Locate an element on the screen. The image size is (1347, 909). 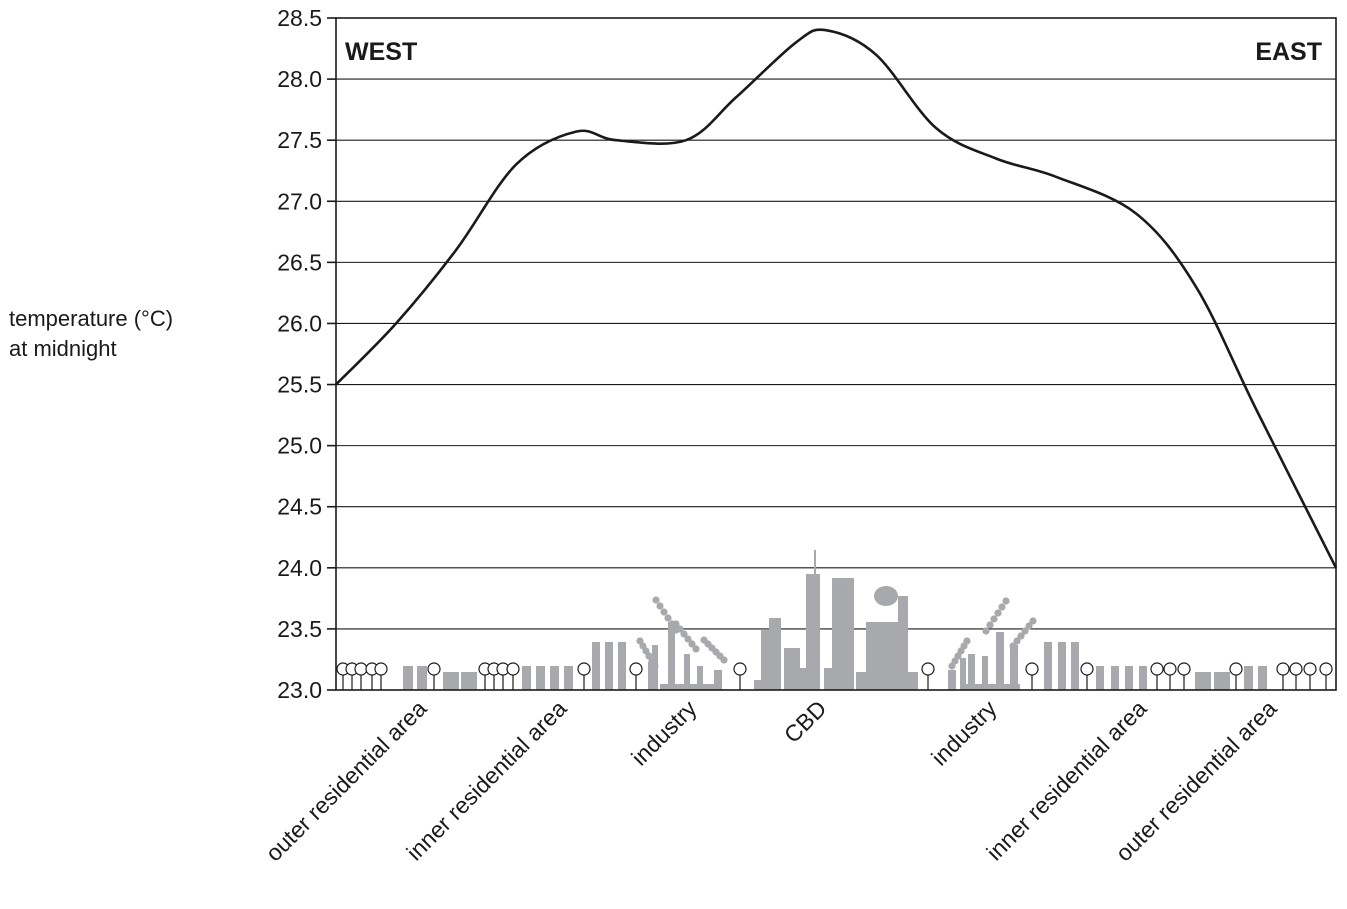
x-category-label: inner residential area is located at coordinates (486, 780).